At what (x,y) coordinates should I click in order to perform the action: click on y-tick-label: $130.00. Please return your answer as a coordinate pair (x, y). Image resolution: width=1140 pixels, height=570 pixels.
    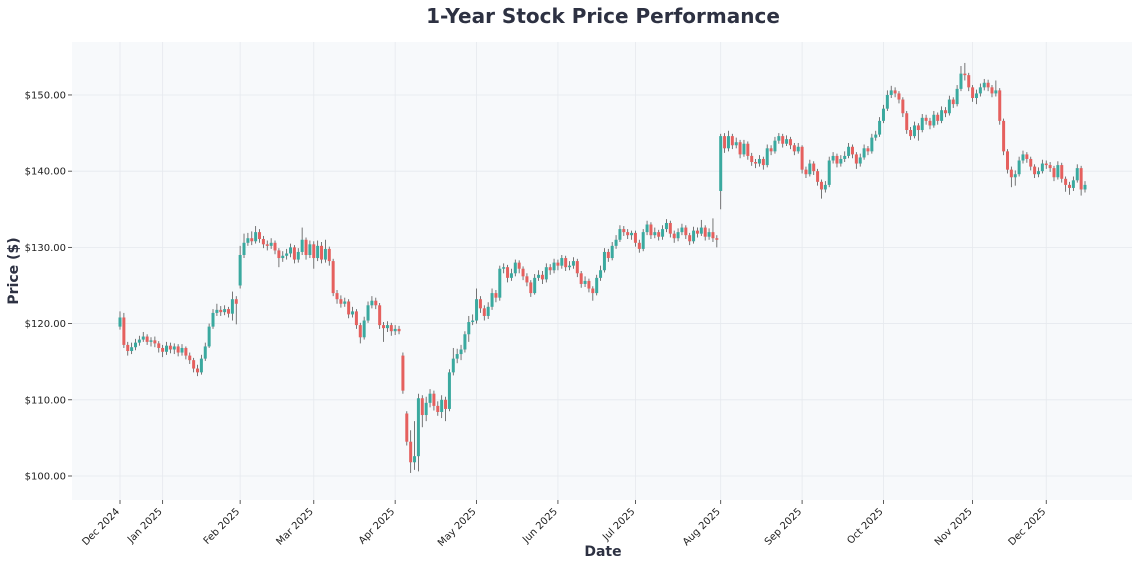
    Looking at the image, I should click on (45, 248).